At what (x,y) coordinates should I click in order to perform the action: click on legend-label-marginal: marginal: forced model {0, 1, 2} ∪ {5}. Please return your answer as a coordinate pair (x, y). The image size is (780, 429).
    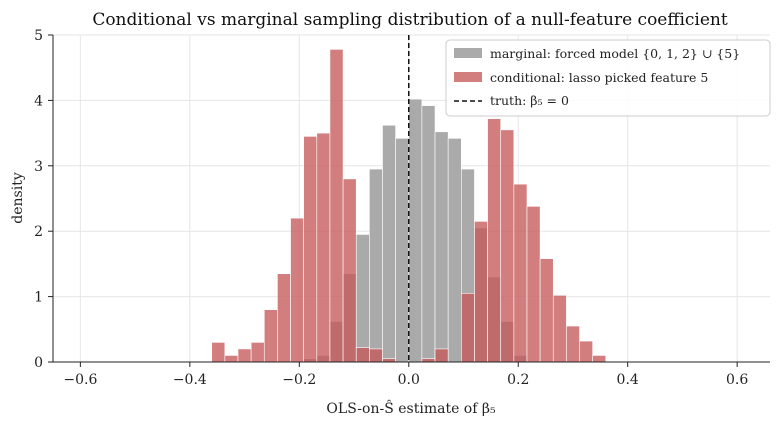
    Looking at the image, I should click on (615, 53).